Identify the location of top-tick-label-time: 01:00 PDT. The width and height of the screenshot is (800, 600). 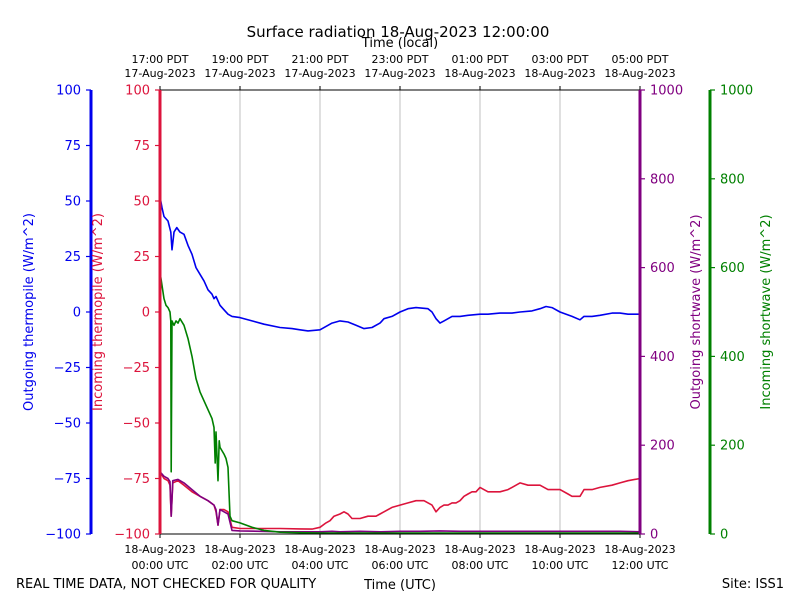
(479, 59).